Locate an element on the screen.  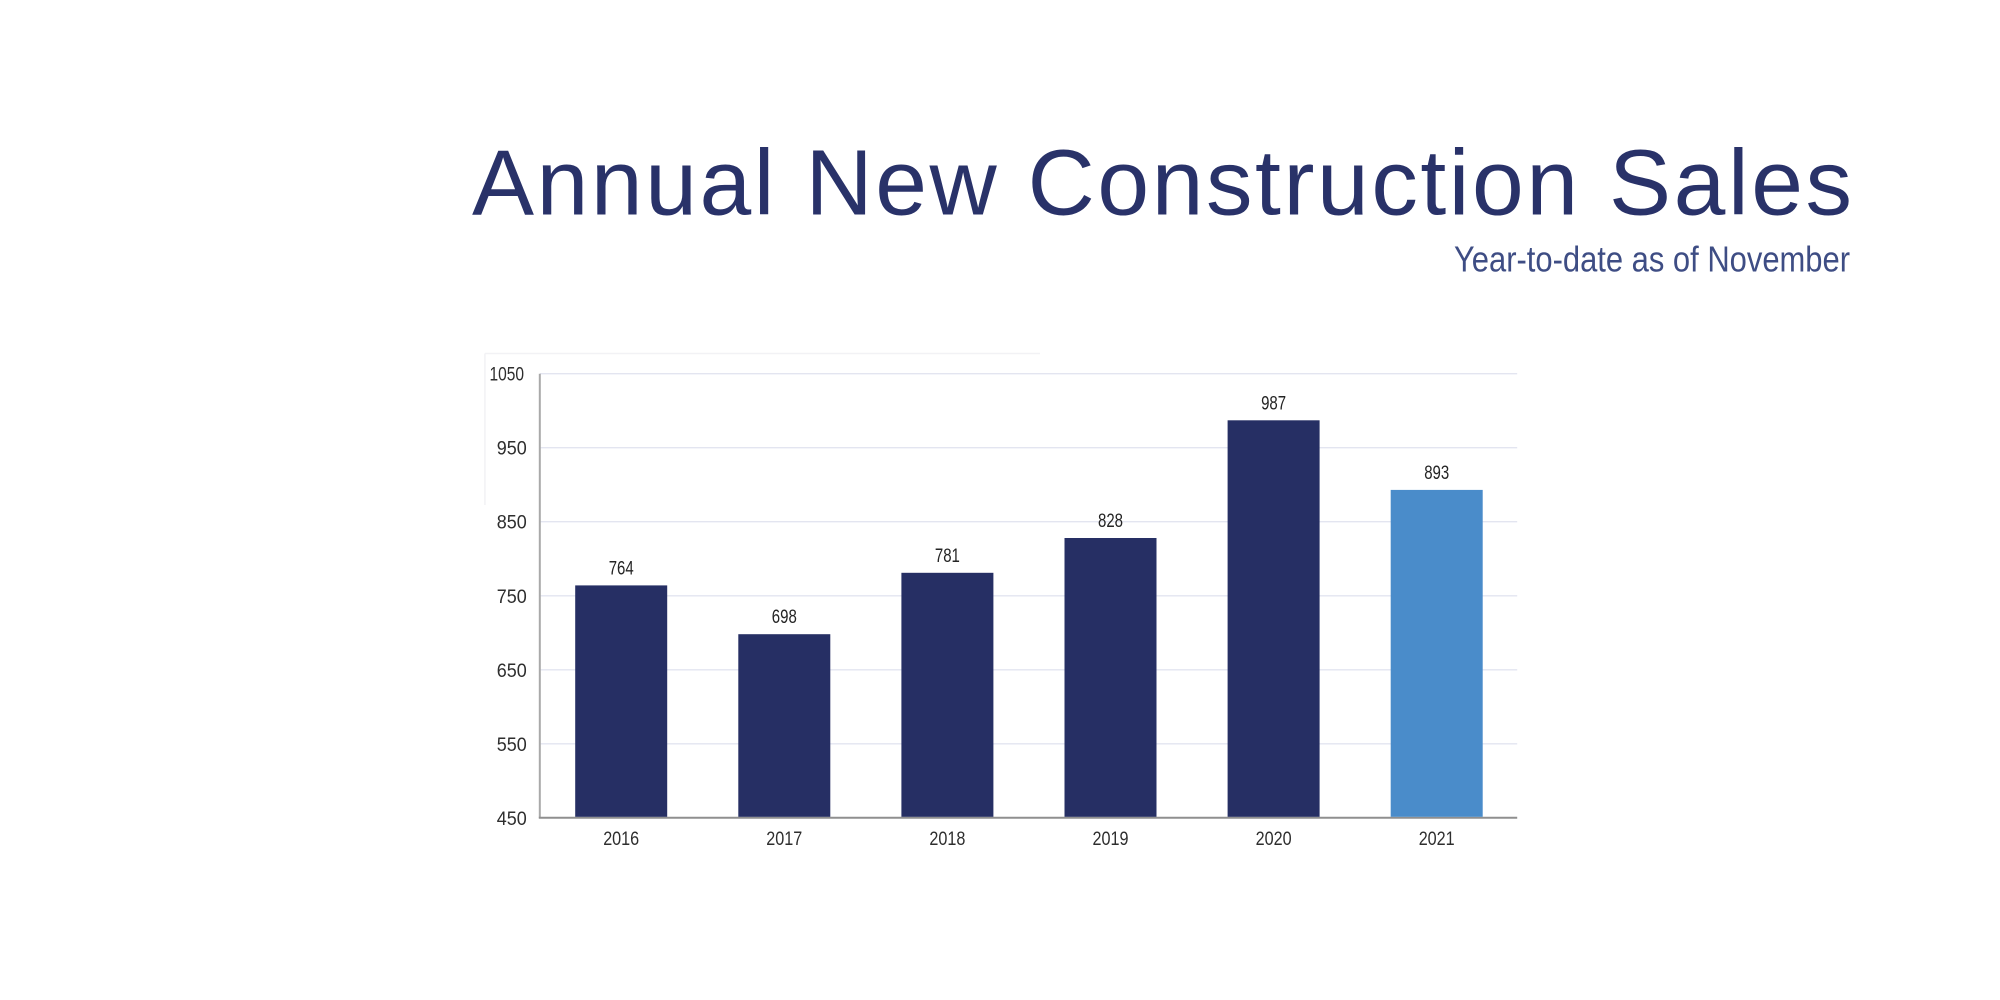
svg-text: 764 is located at coordinates (621, 568).